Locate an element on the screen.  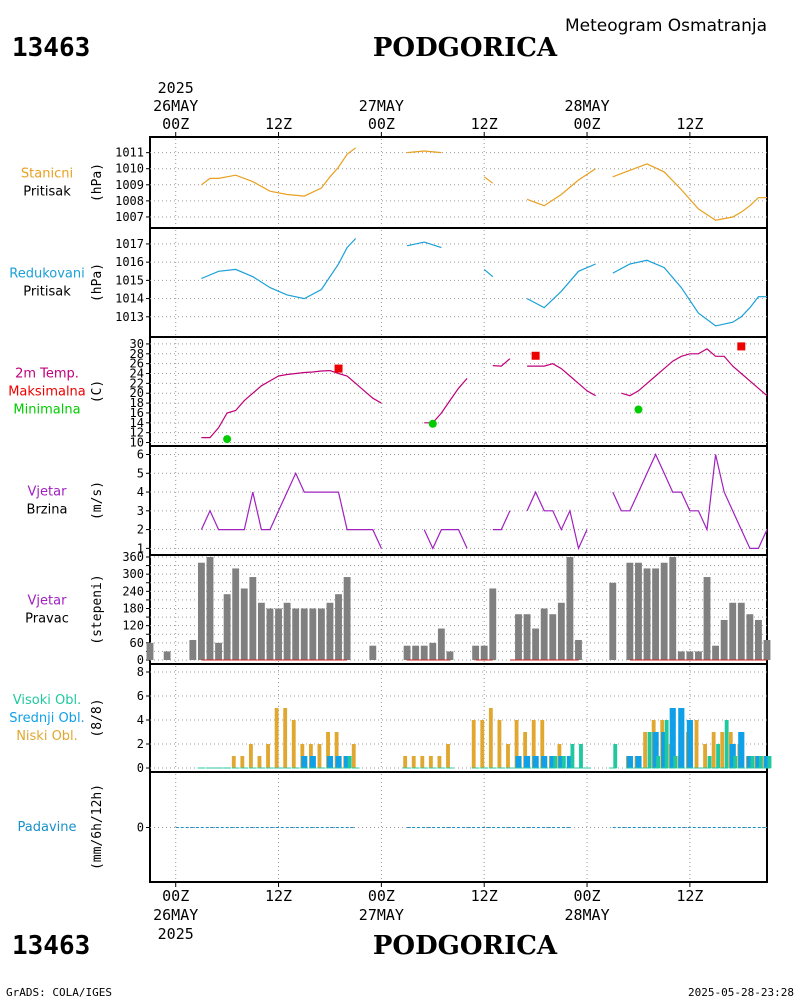
axis-unit-label: (8/8) is located at coordinates (97, 717).